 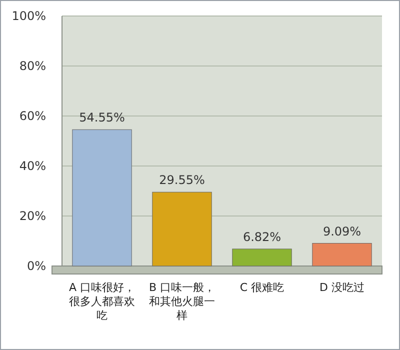 I want to click on x-tick-label: A 口味很好，很多人都喜欢吃, so click(x=102, y=301).